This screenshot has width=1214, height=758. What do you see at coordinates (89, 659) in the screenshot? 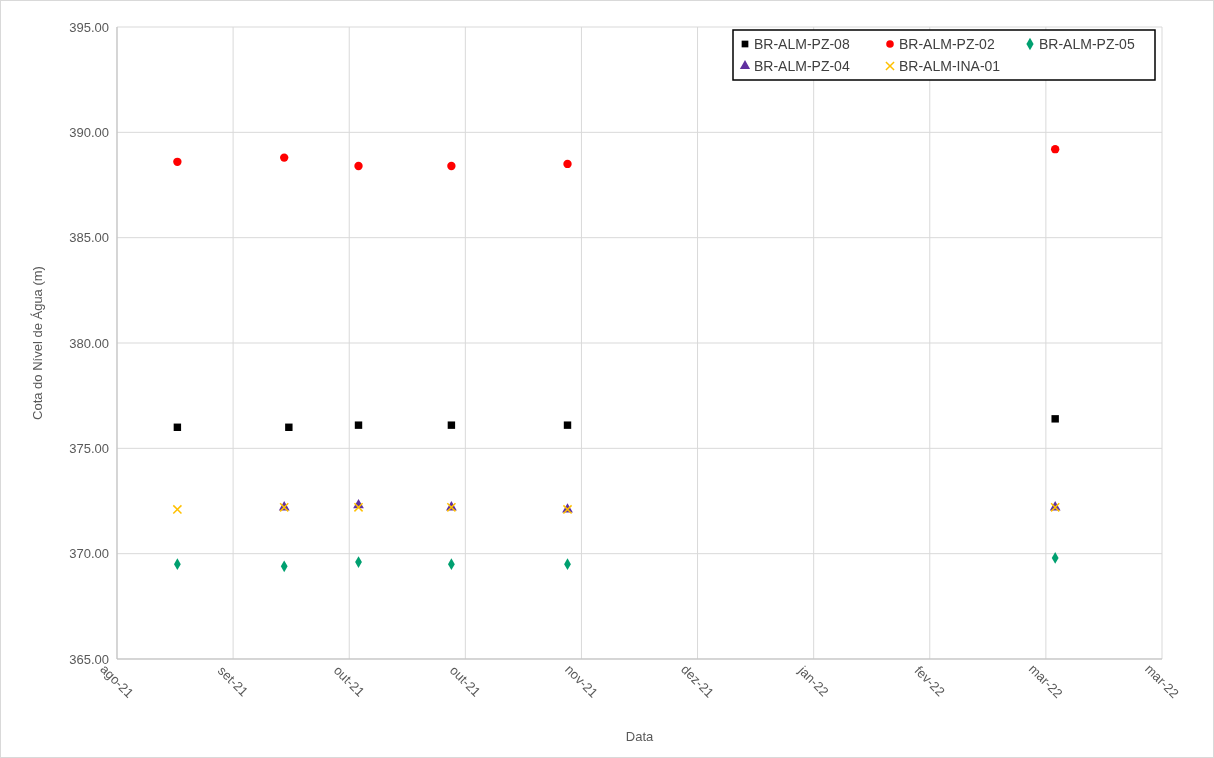
I see `y-tick-label: 365.00` at bounding box center [89, 659].